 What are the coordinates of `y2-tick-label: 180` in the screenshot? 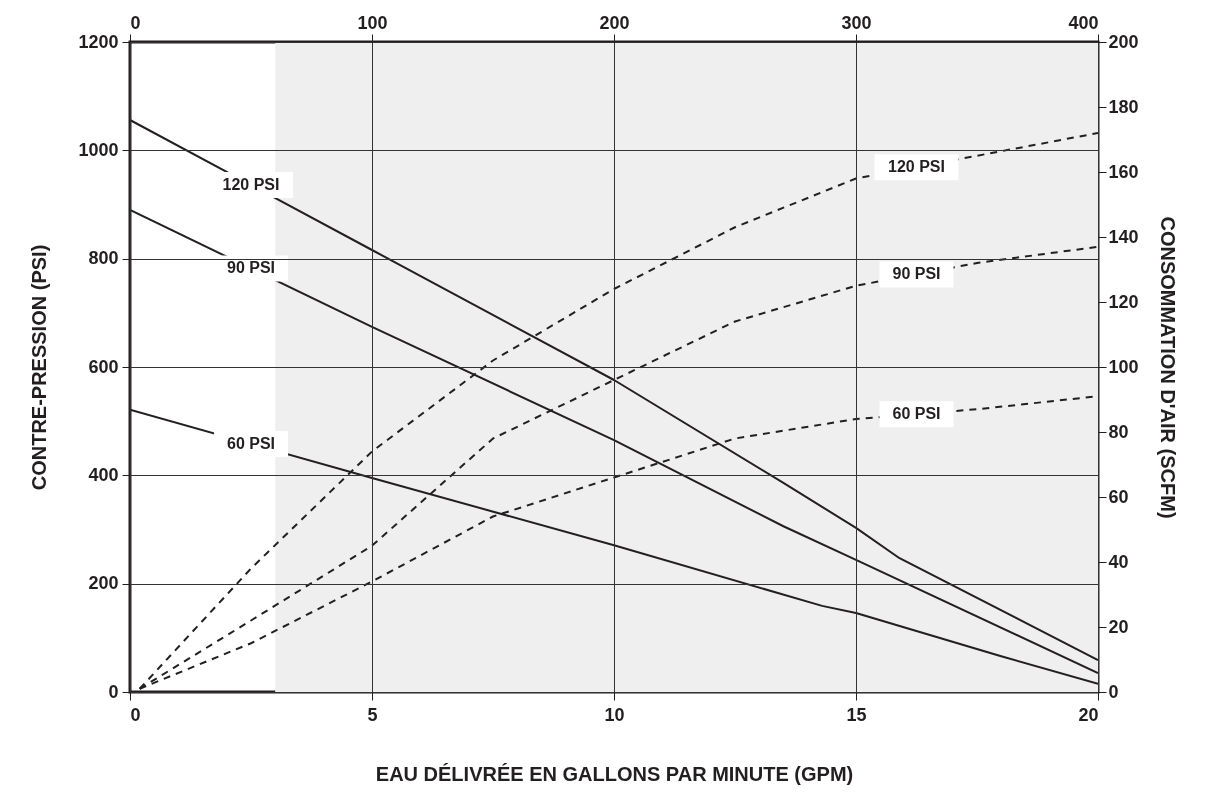 It's located at (1123, 106).